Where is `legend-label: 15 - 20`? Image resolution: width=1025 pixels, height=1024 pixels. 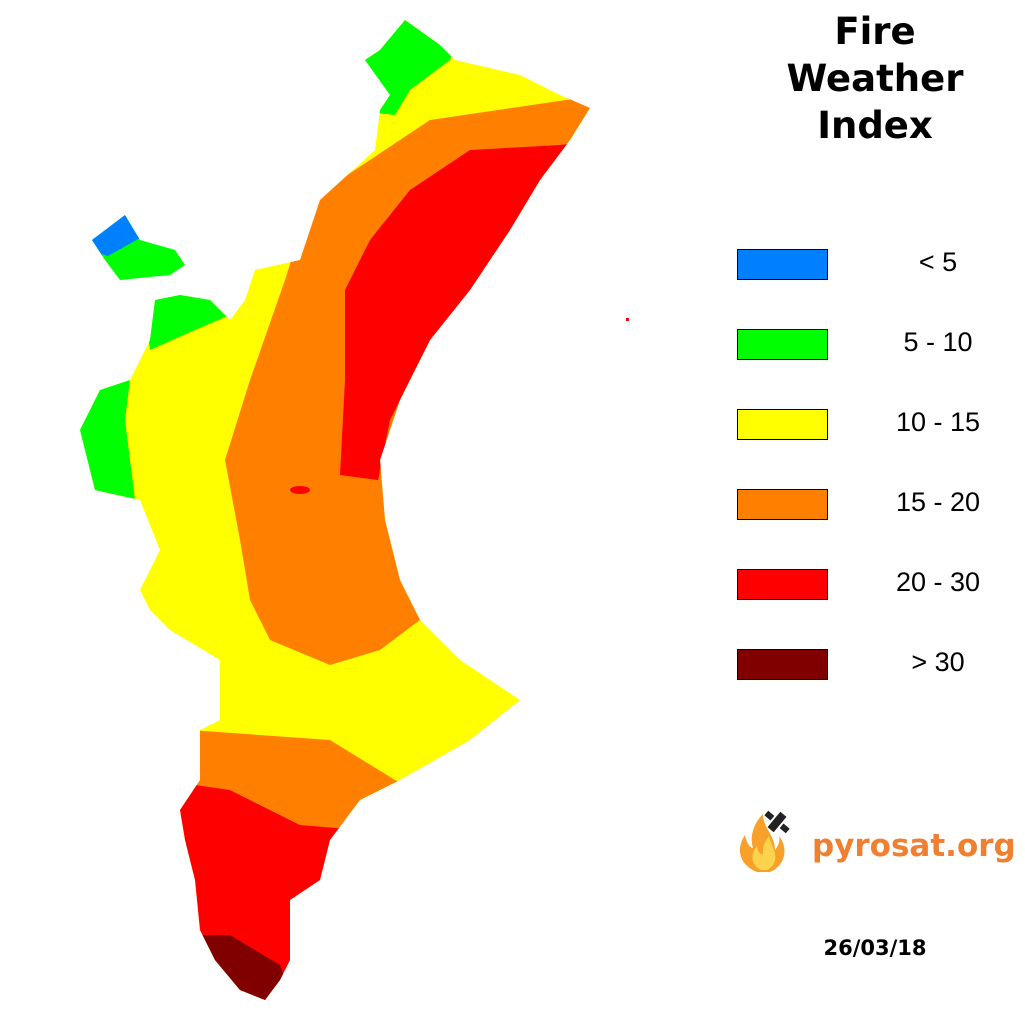 legend-label: 15 - 20 is located at coordinates (938, 502).